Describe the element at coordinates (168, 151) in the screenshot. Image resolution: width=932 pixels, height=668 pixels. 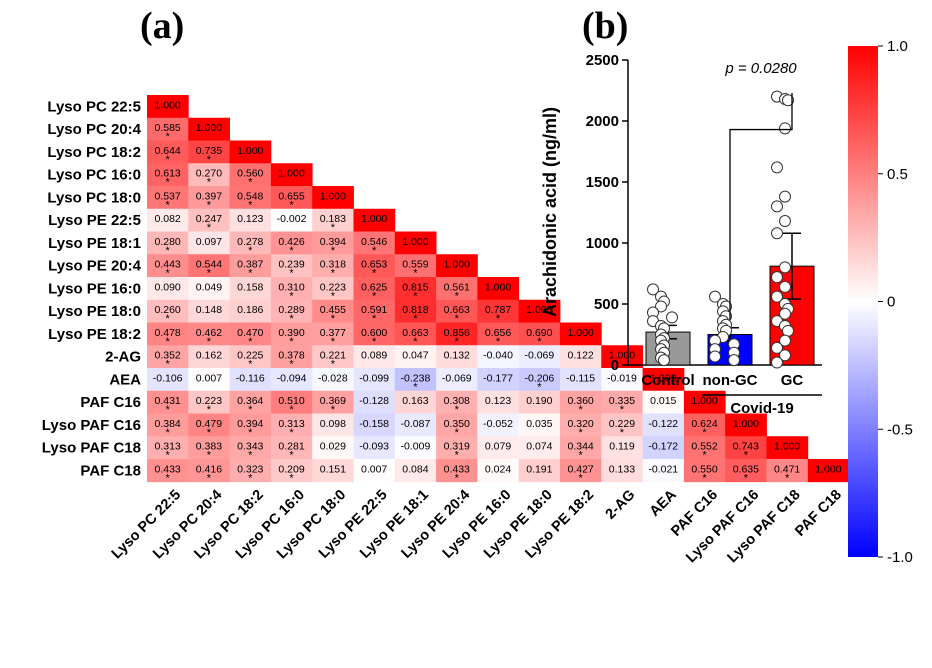
I see `cell-value: 0.644` at that location.